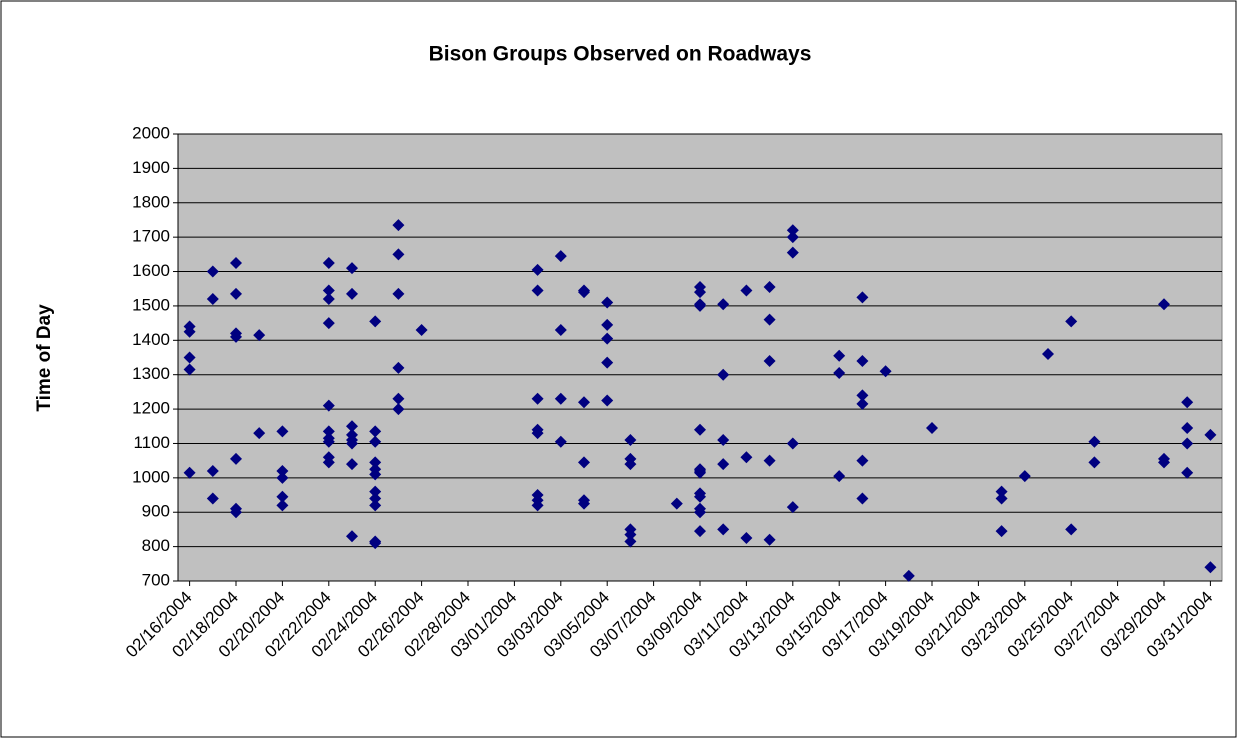  I want to click on y-tick-label: 1900, so click(151, 167).